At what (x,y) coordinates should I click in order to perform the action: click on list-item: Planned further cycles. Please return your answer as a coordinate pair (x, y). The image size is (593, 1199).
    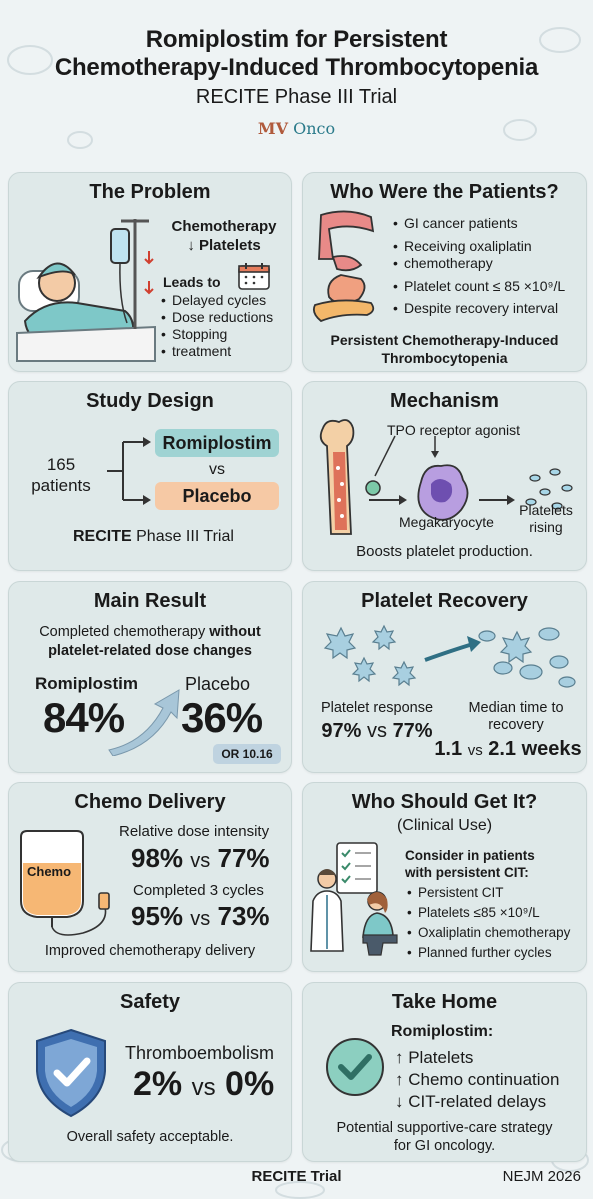
    Looking at the image, I should click on (488, 953).